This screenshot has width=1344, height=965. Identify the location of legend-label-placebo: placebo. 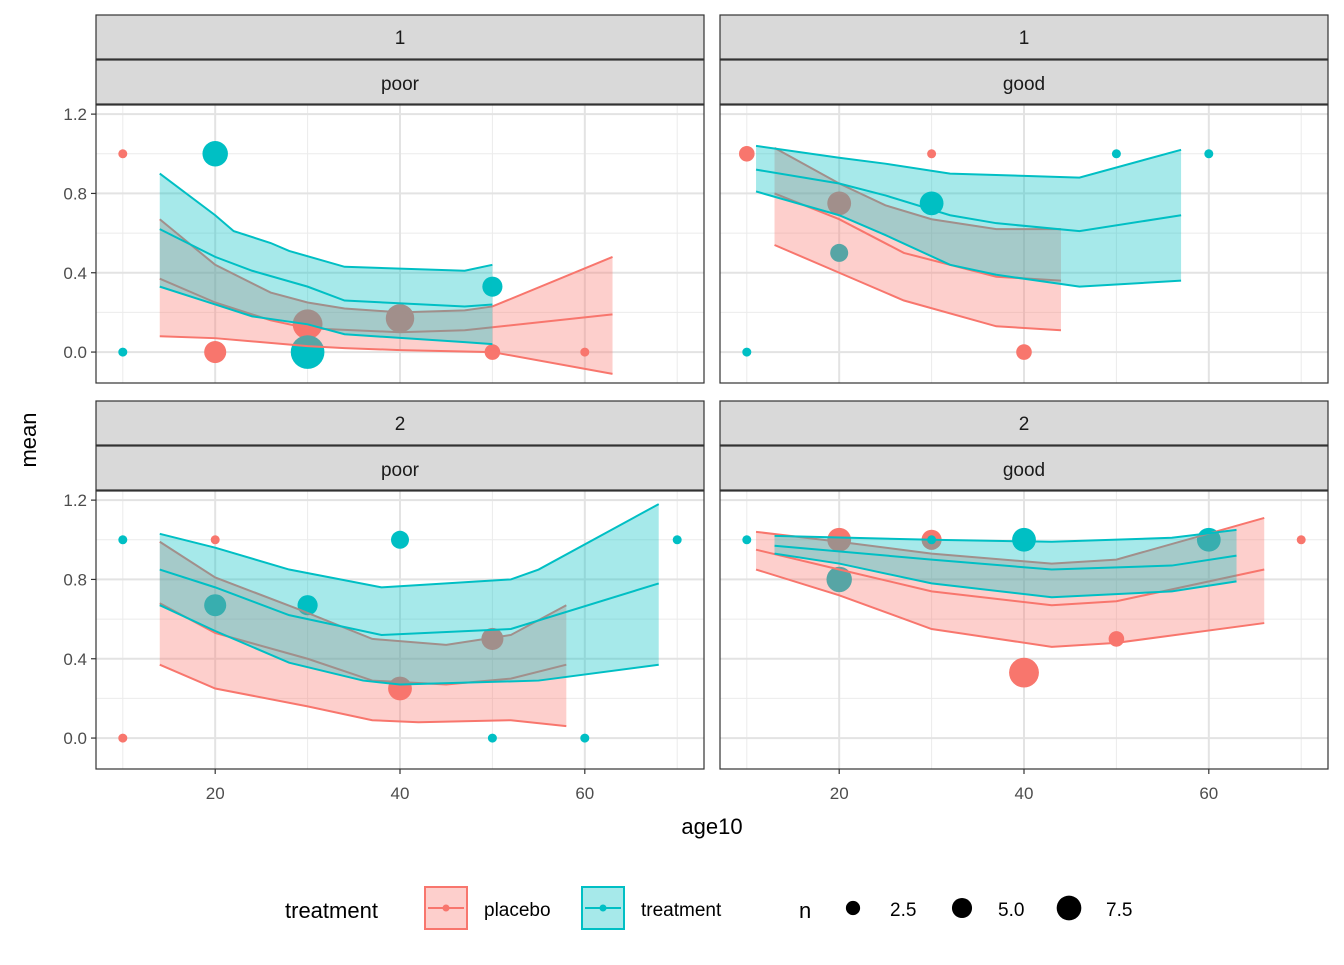
(517, 910).